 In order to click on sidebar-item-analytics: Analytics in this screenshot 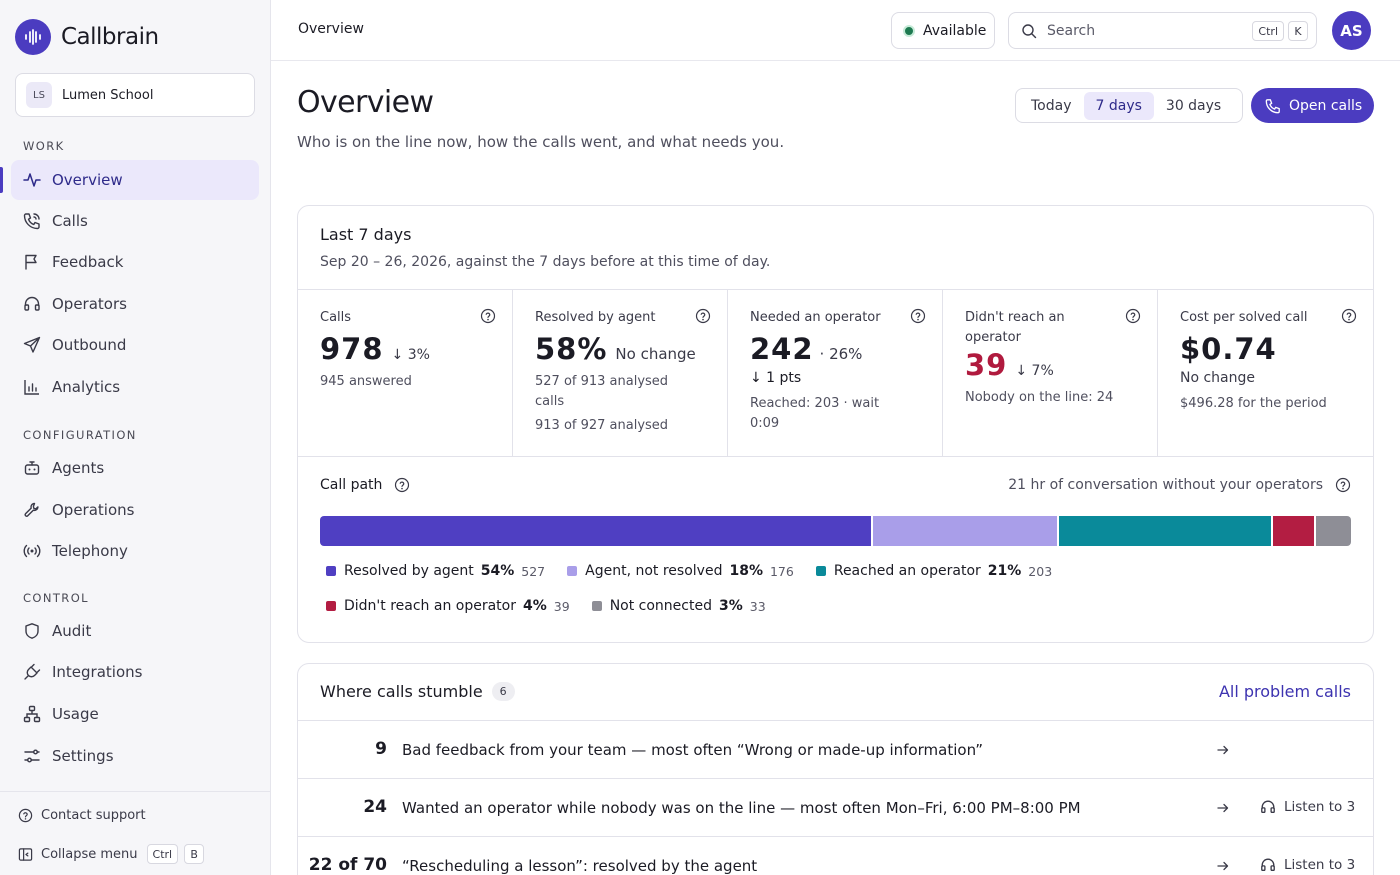, I will do `click(135, 387)`.